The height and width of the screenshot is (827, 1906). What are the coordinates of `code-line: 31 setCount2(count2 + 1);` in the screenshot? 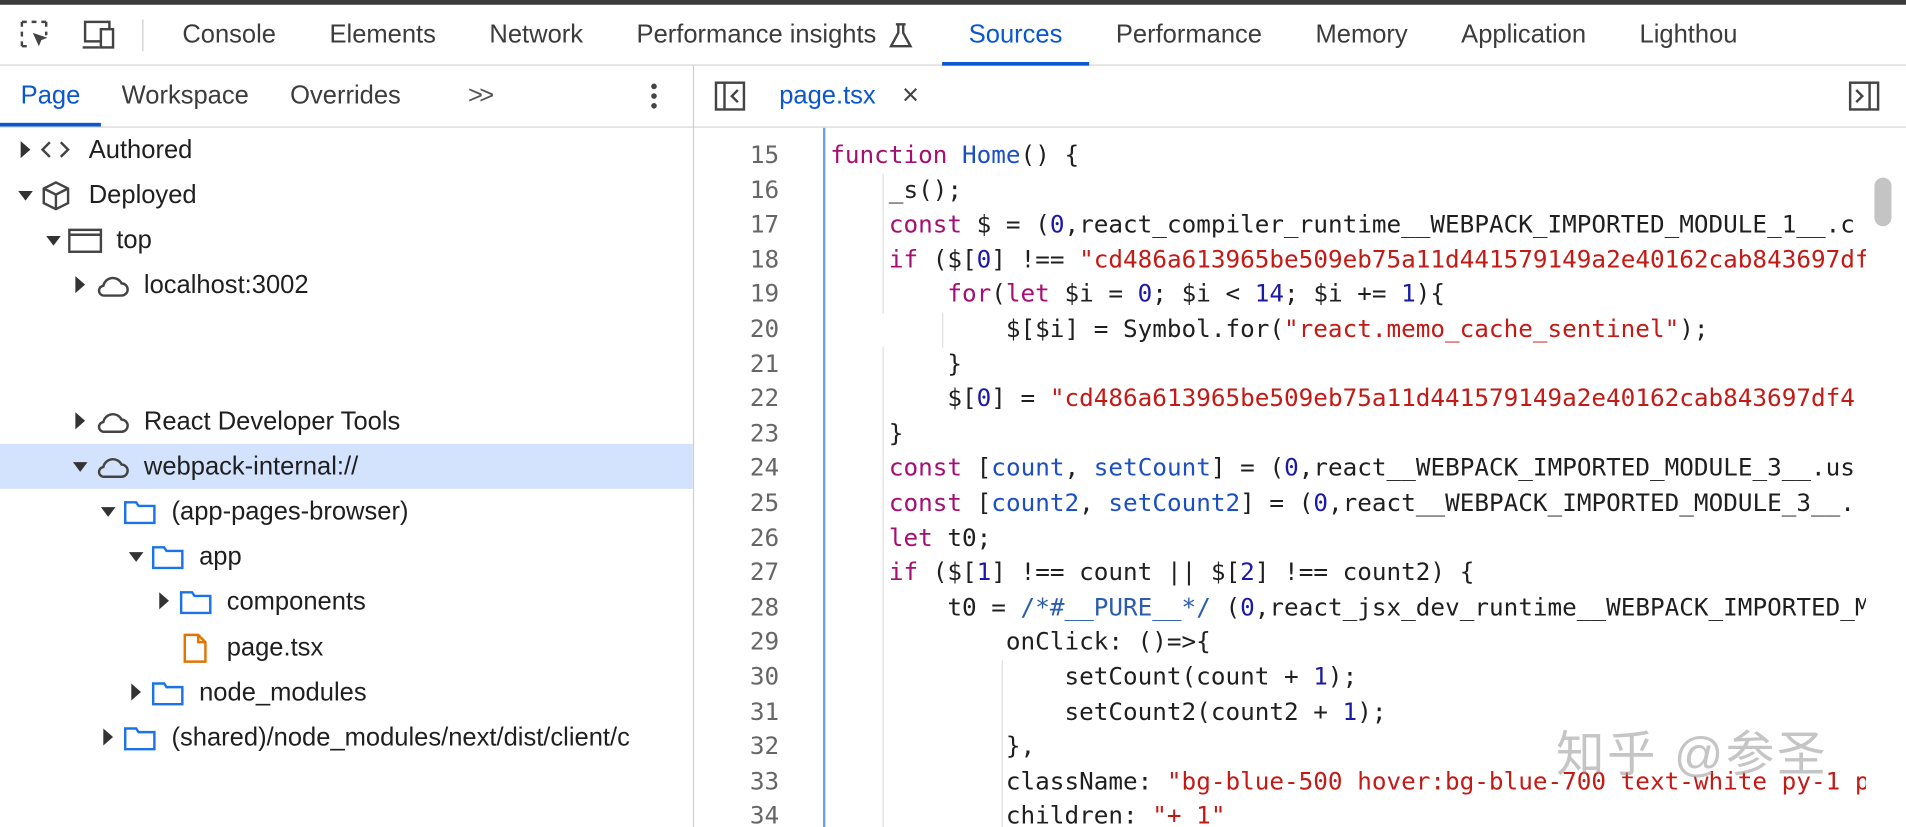 It's located at (1280, 711).